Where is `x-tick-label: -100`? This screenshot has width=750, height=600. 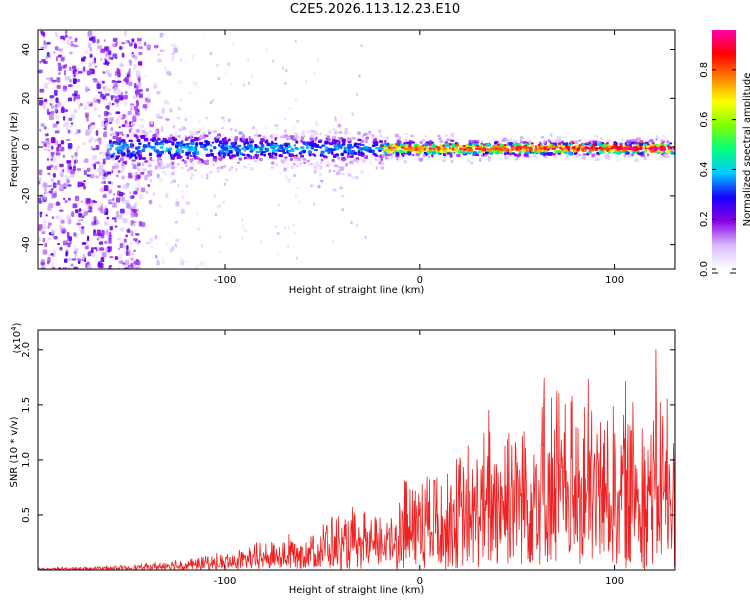
x-tick-label: -100 is located at coordinates (225, 280).